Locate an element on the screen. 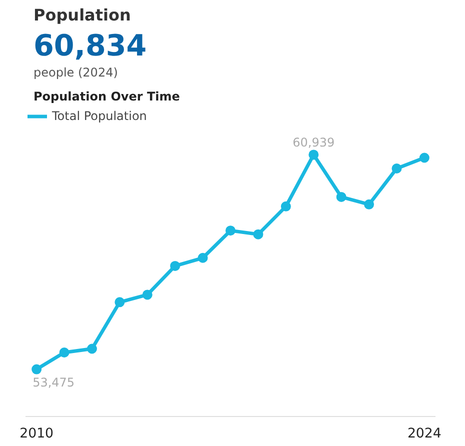  data-label: 60,939 is located at coordinates (313, 143).